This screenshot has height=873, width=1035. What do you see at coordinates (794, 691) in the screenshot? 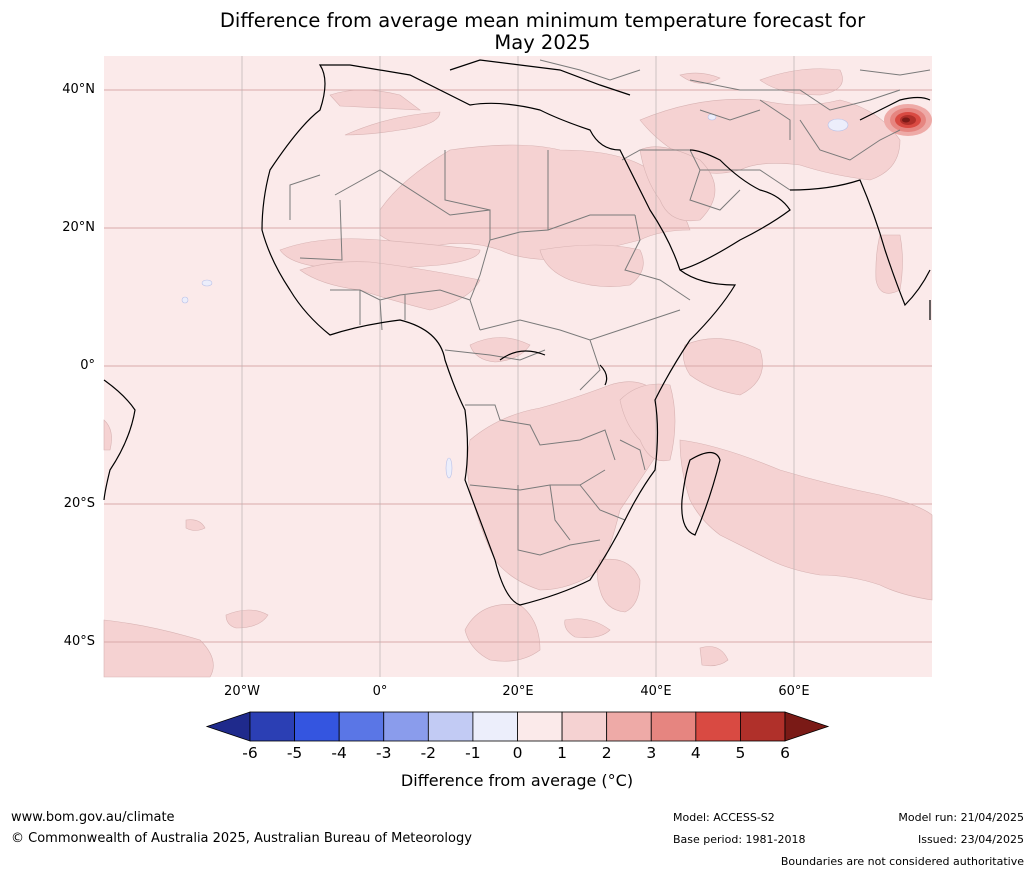
I see `lon-label-60e: 60°E` at bounding box center [794, 691].